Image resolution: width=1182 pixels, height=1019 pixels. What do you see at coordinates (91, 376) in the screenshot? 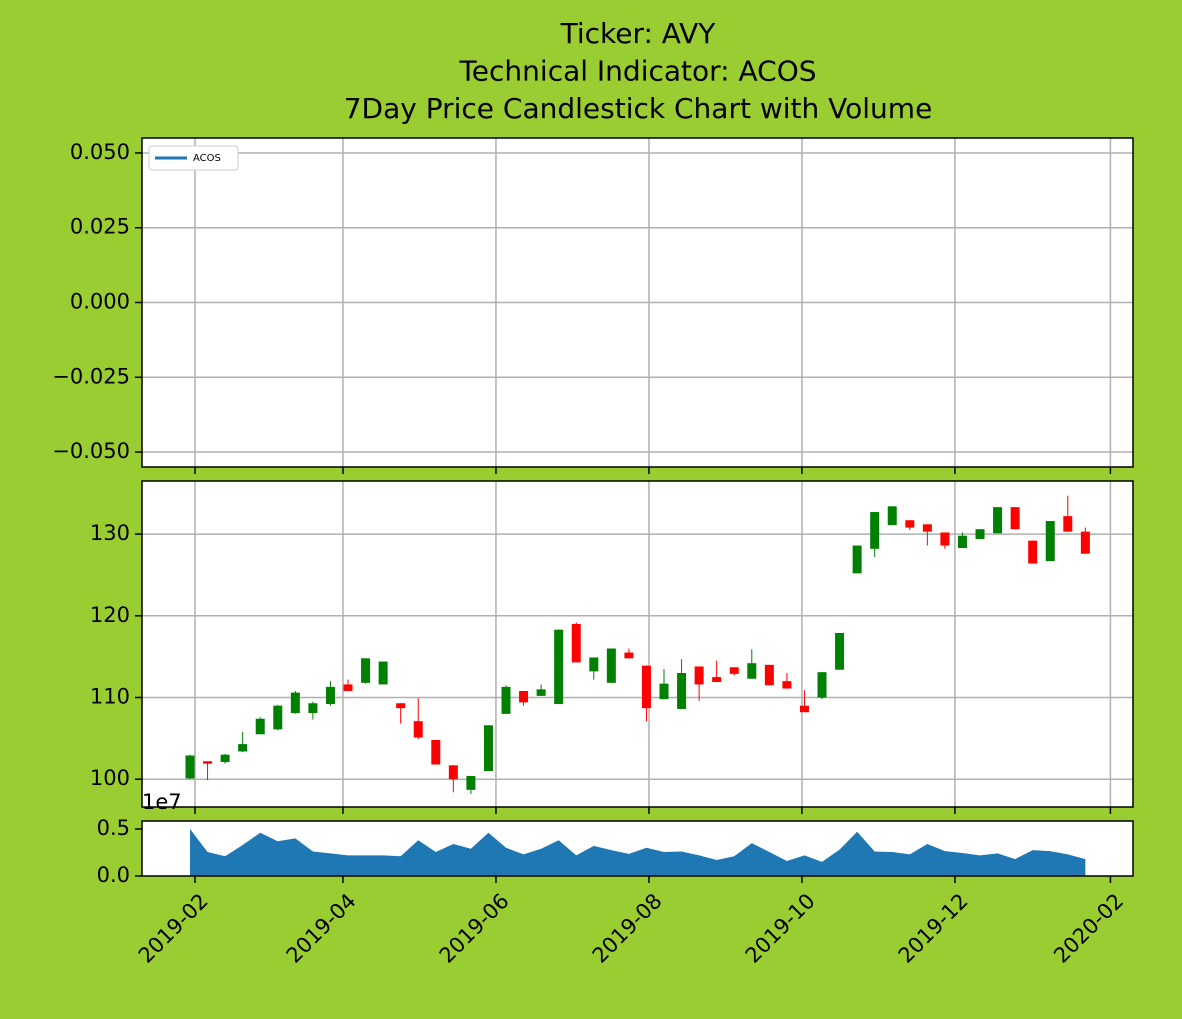
I see `y-tick-label: −0.025` at bounding box center [91, 376].